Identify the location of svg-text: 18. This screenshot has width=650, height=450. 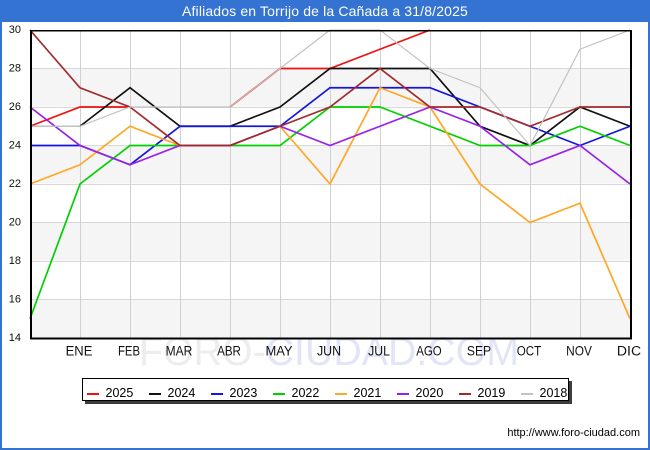
(15, 261).